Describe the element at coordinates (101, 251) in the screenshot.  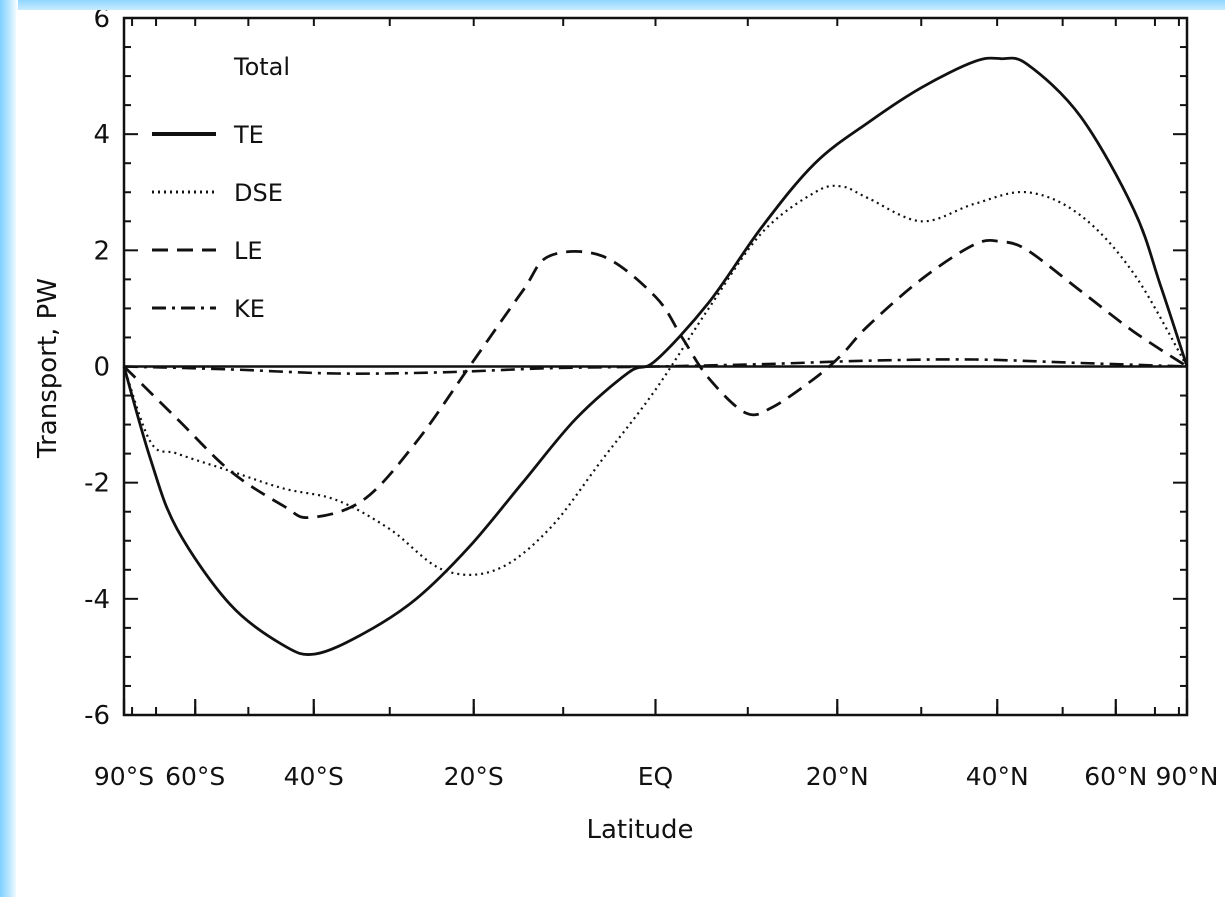
I see `y-tick-label: 2` at that location.